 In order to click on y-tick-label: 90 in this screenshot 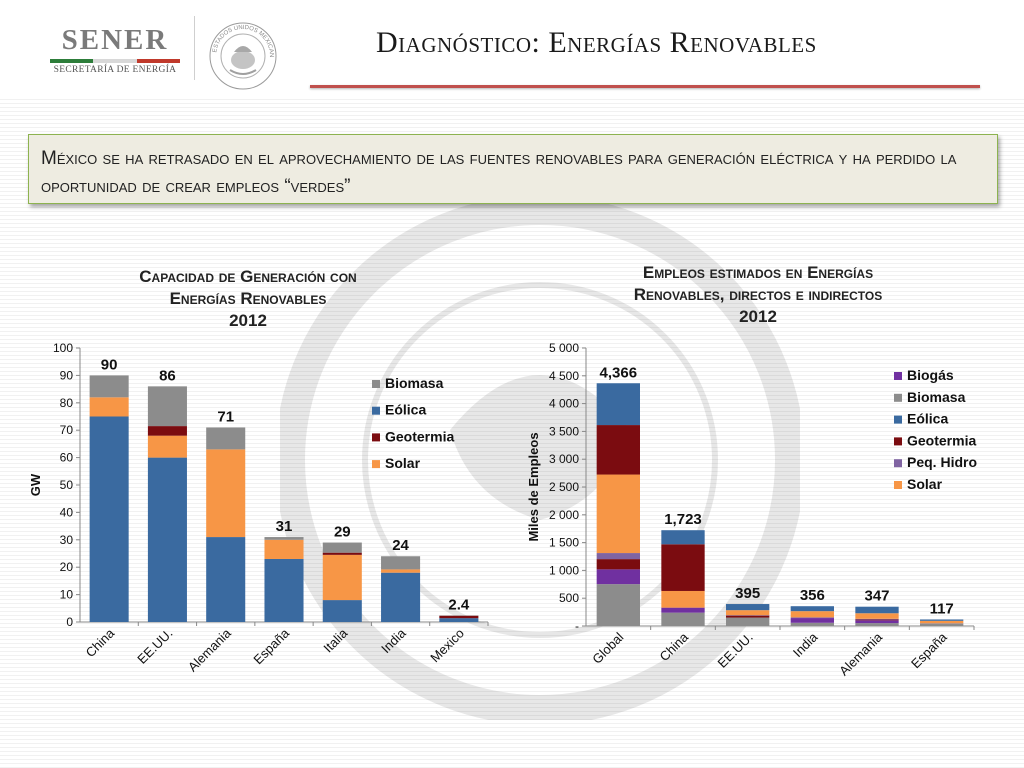, I will do `click(67, 375)`.